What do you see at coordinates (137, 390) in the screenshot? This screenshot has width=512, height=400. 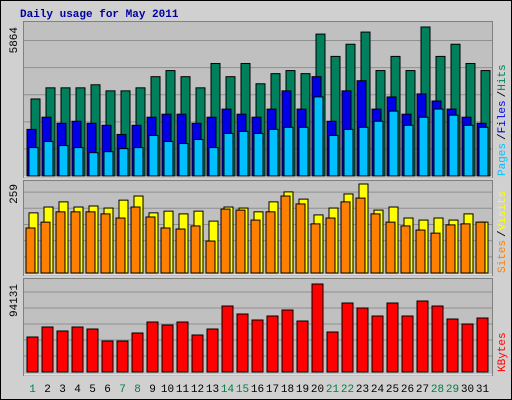 I see `x-tick-label: 8` at bounding box center [137, 390].